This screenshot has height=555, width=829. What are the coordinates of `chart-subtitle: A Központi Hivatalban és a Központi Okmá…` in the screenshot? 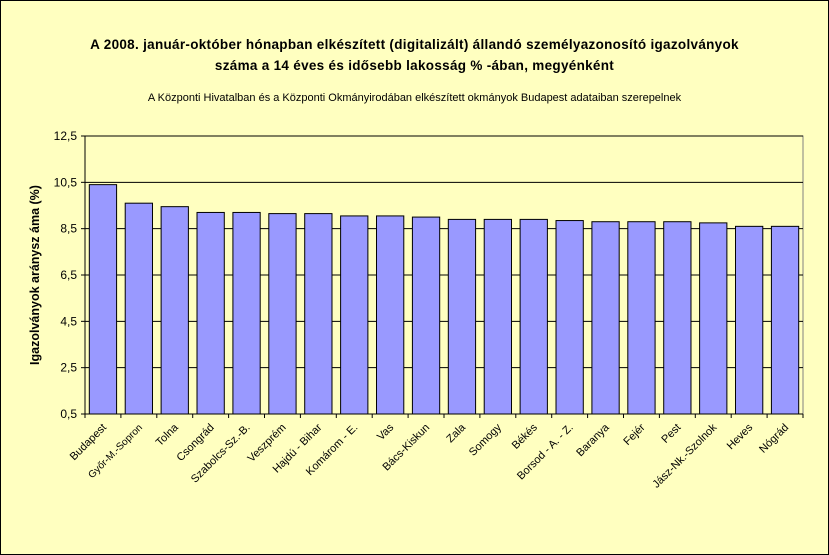 It's located at (414, 98).